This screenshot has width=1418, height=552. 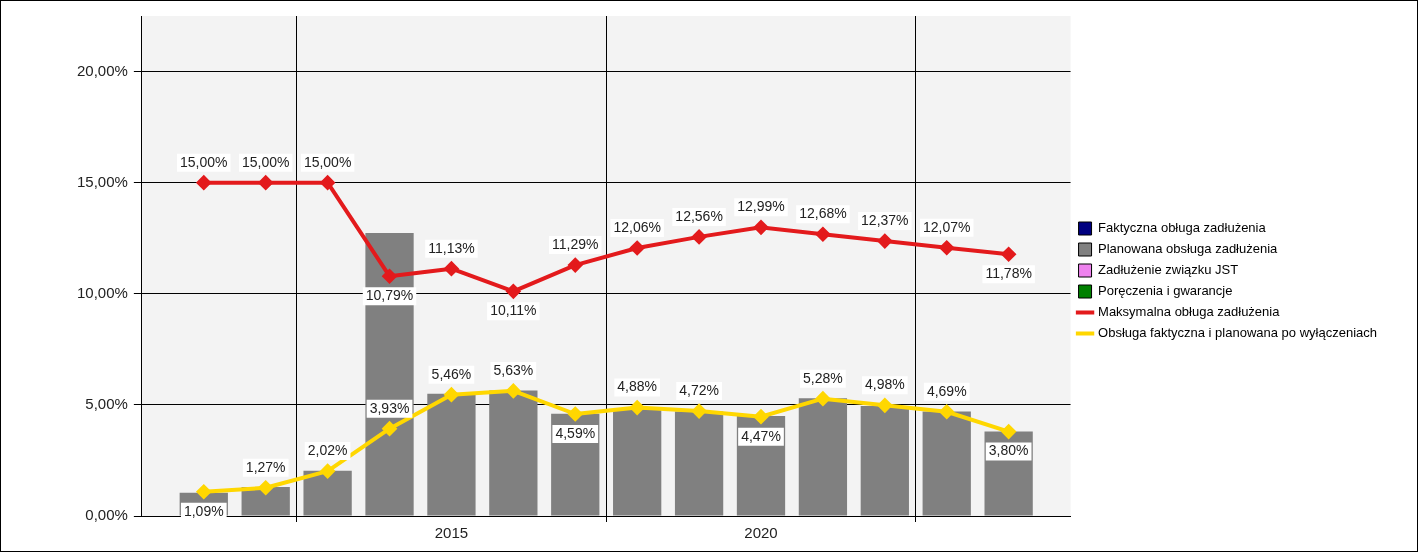 I want to click on x-tick-label: 2020, so click(x=761, y=533).